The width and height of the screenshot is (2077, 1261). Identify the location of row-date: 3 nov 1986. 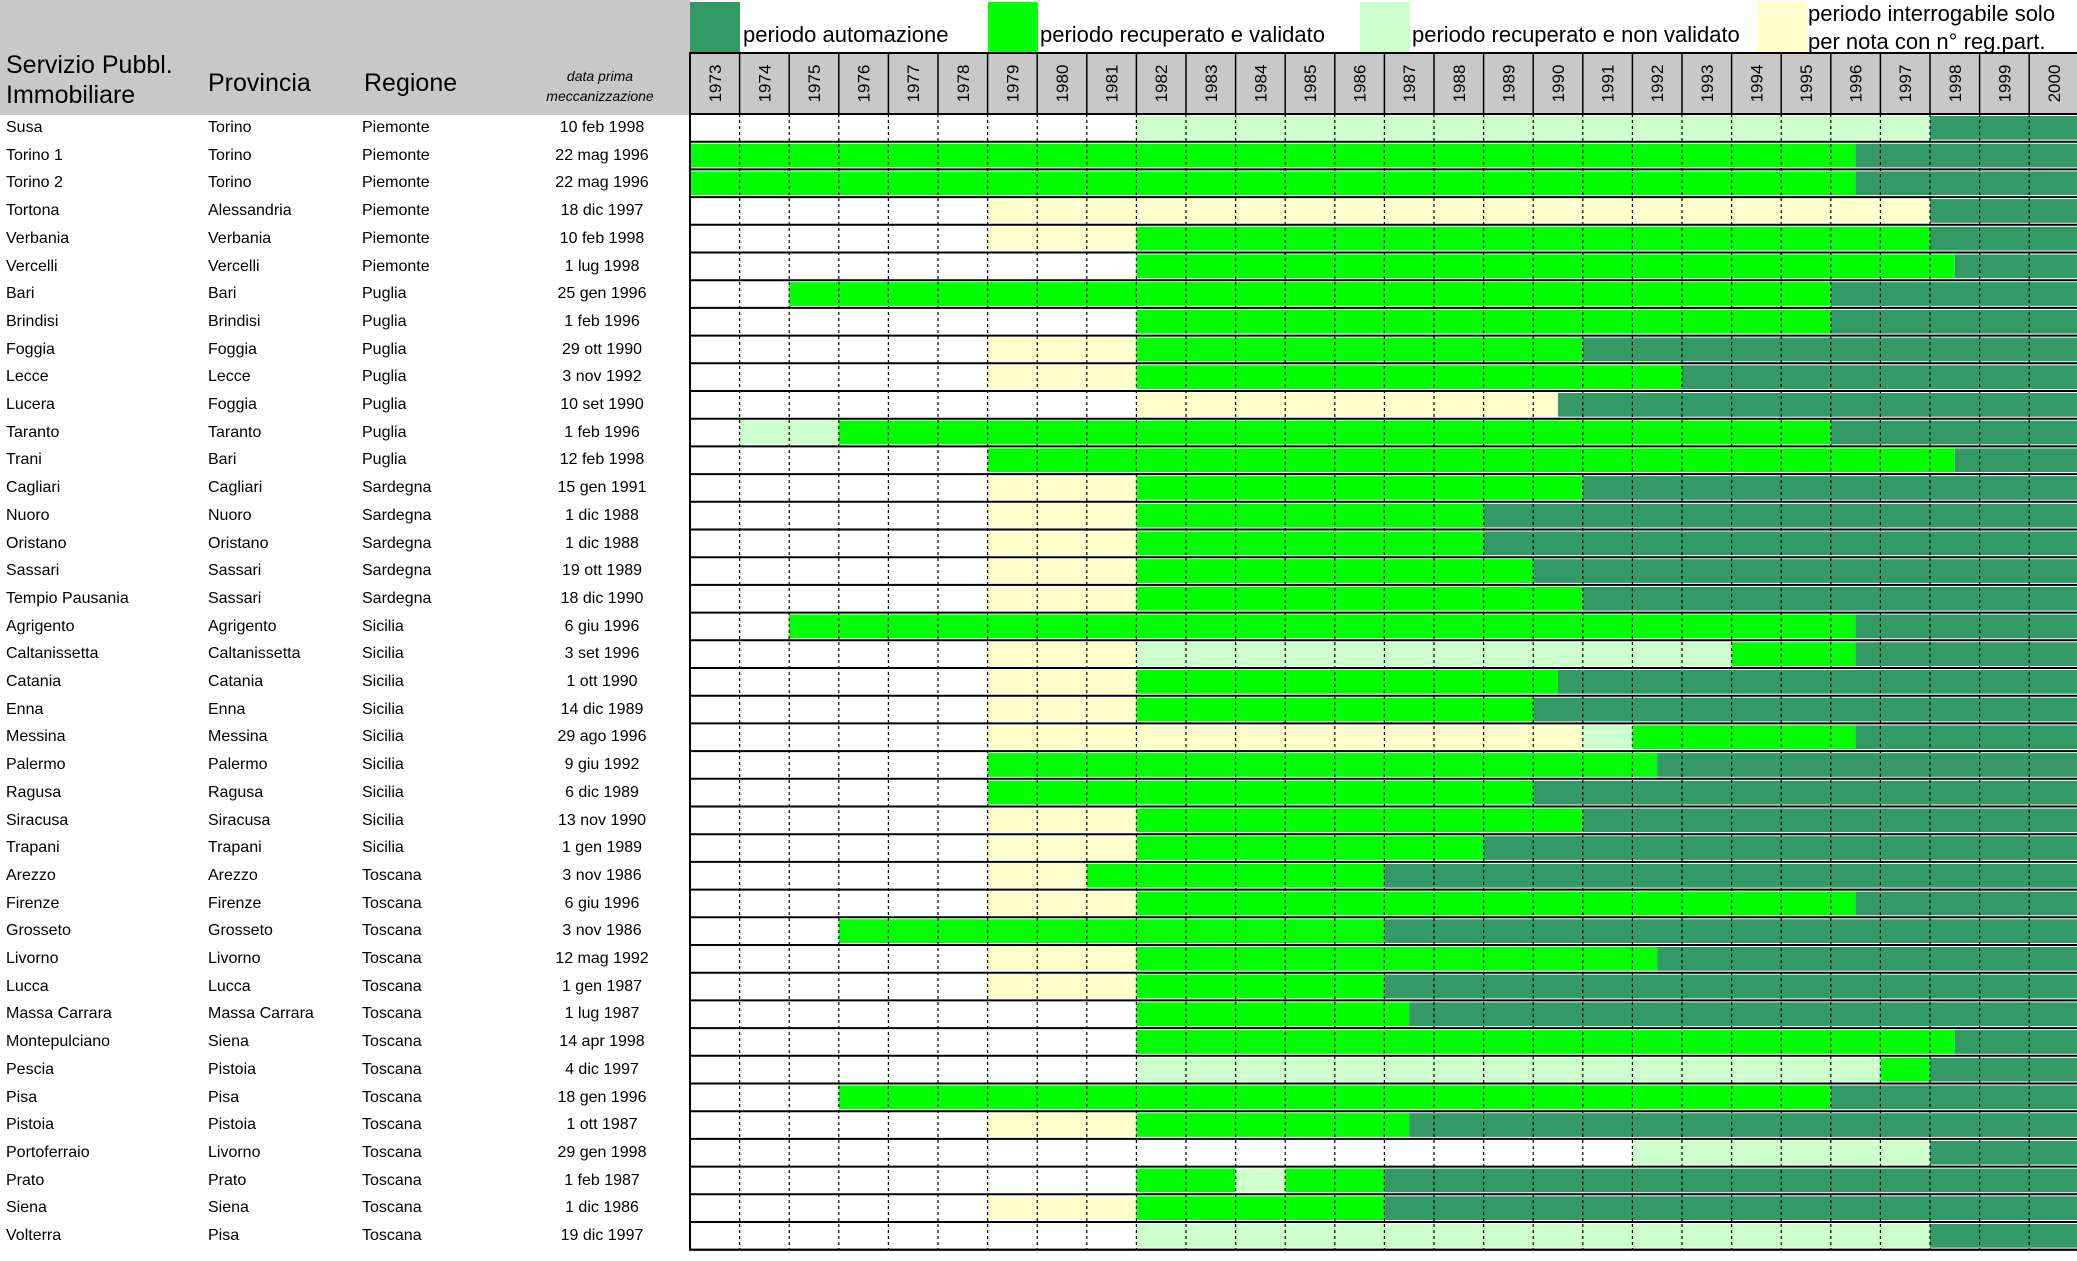
(602, 875).